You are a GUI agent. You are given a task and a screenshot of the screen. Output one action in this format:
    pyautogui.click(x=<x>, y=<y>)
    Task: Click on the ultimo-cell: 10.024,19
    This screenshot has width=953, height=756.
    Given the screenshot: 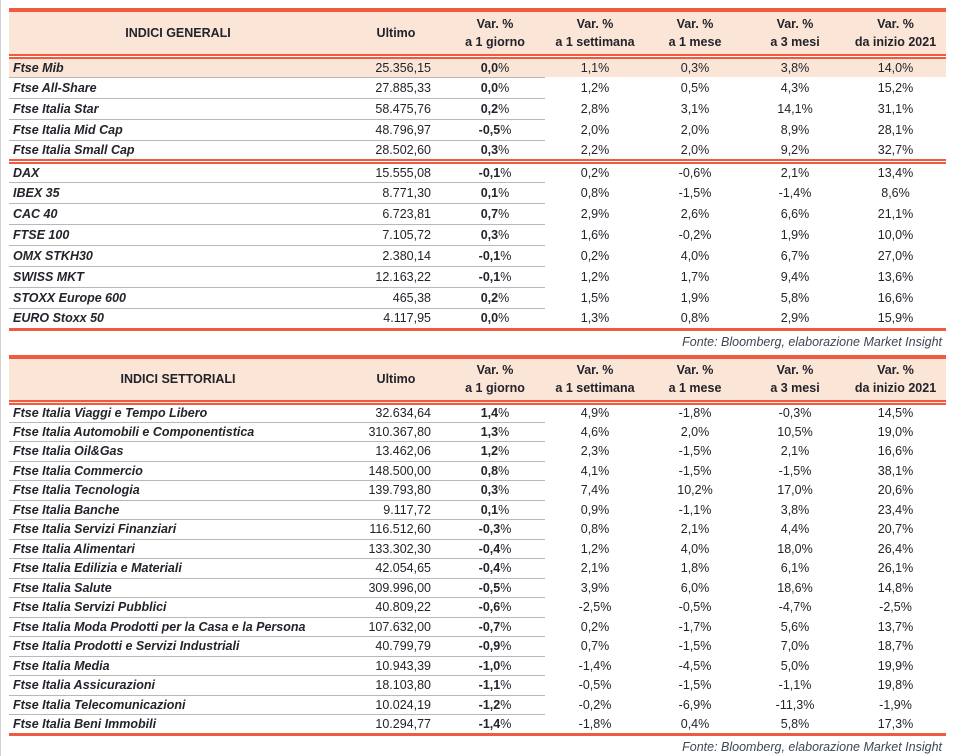 What is the action you would take?
    pyautogui.click(x=396, y=705)
    